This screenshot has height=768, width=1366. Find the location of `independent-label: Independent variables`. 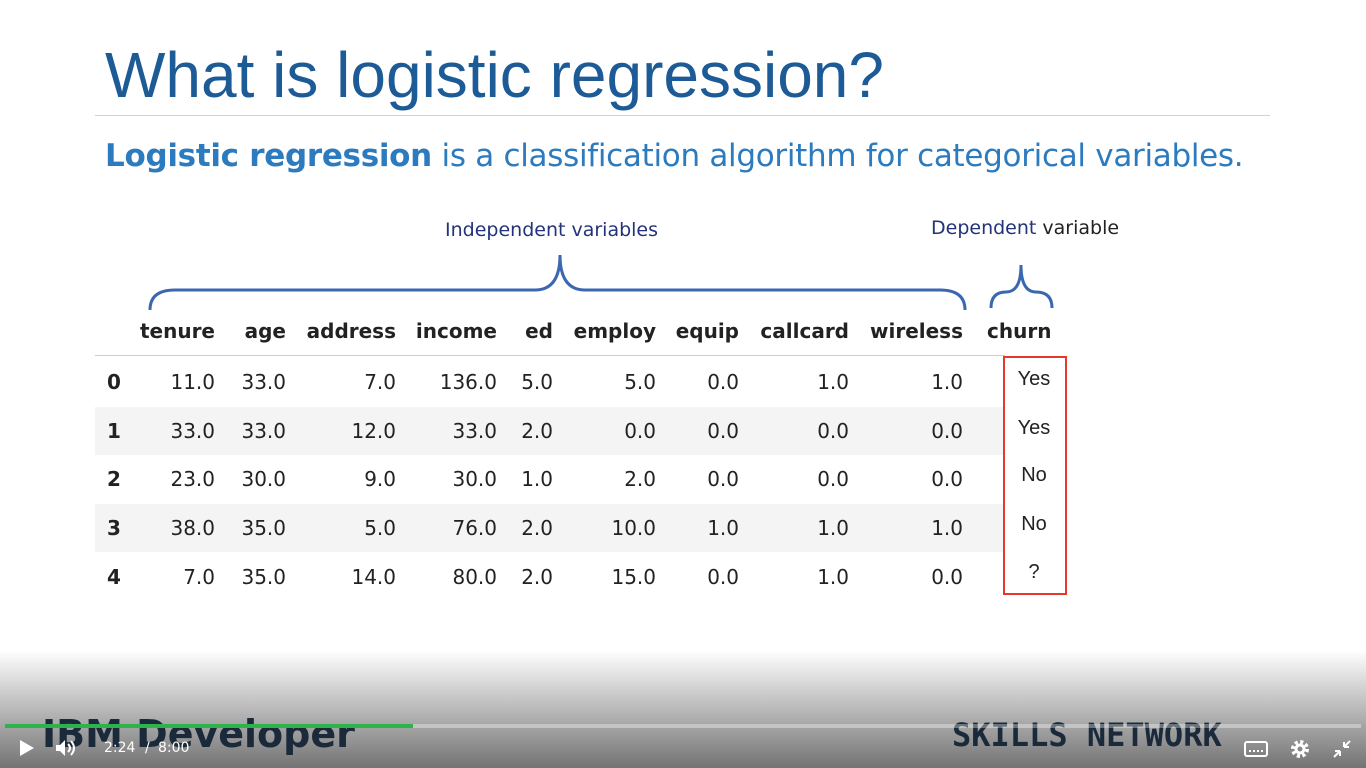

independent-label: Independent variables is located at coordinates (552, 230).